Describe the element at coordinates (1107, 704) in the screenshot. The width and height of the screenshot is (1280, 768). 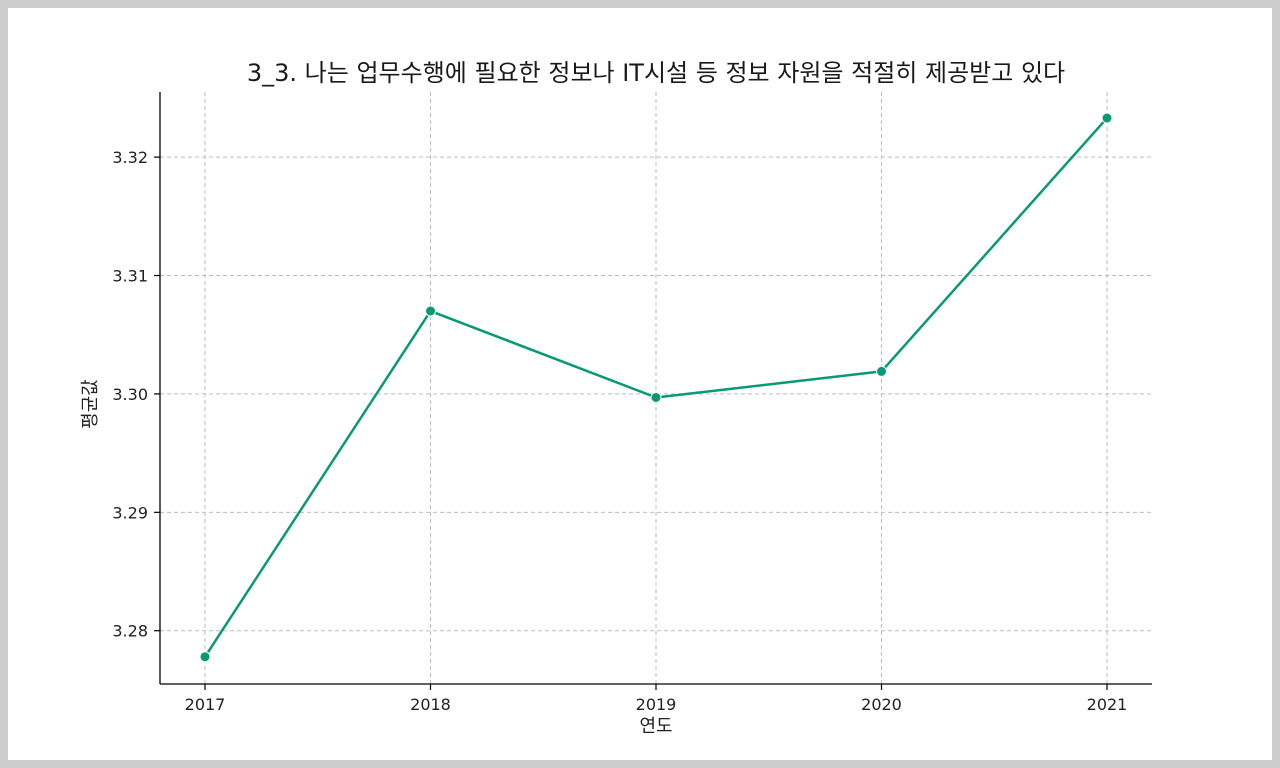
I see `x-tick-label: 2021` at that location.